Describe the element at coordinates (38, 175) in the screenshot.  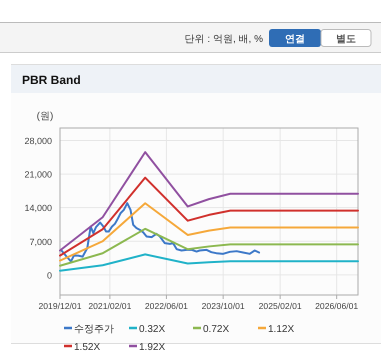
I see `y-tick-label: 21,000` at that location.